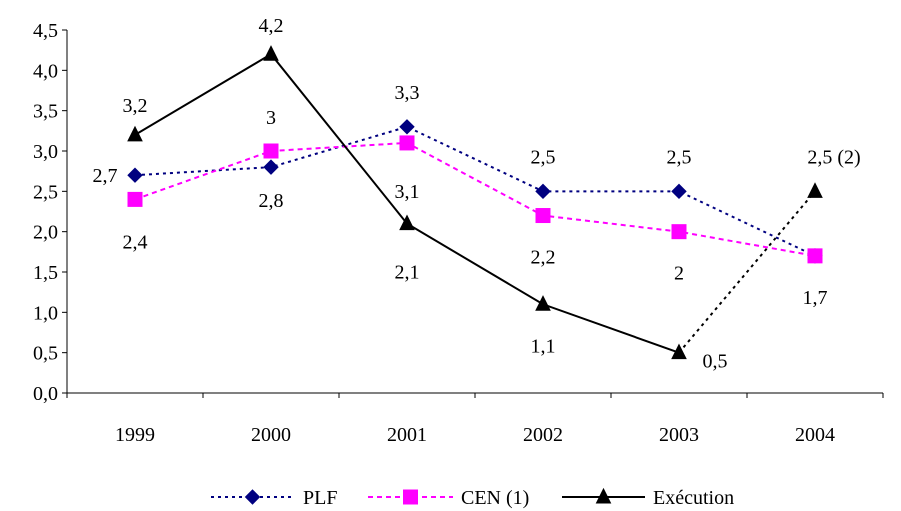 The width and height of the screenshot is (901, 511). Describe the element at coordinates (747, 272) in the screenshot. I see `series-ex-cution-projection-line` at that location.